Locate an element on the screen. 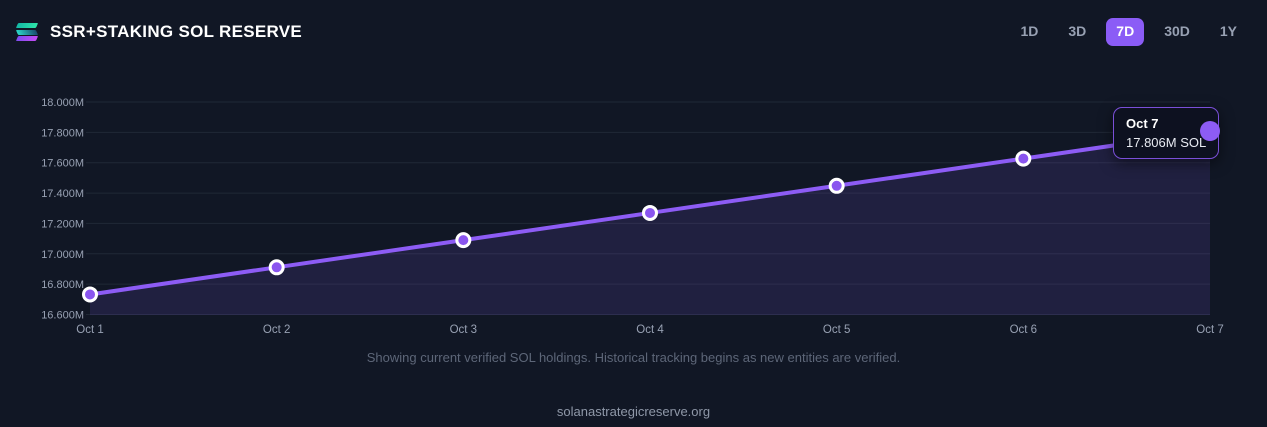 The height and width of the screenshot is (427, 1267). active-data-point is located at coordinates (1210, 131).